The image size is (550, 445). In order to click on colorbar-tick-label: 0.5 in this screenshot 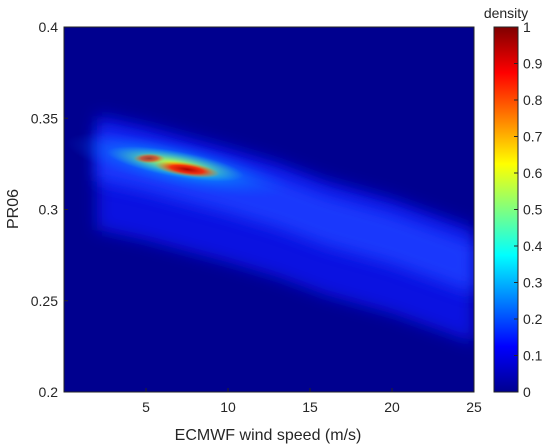, I will do `click(533, 210)`.